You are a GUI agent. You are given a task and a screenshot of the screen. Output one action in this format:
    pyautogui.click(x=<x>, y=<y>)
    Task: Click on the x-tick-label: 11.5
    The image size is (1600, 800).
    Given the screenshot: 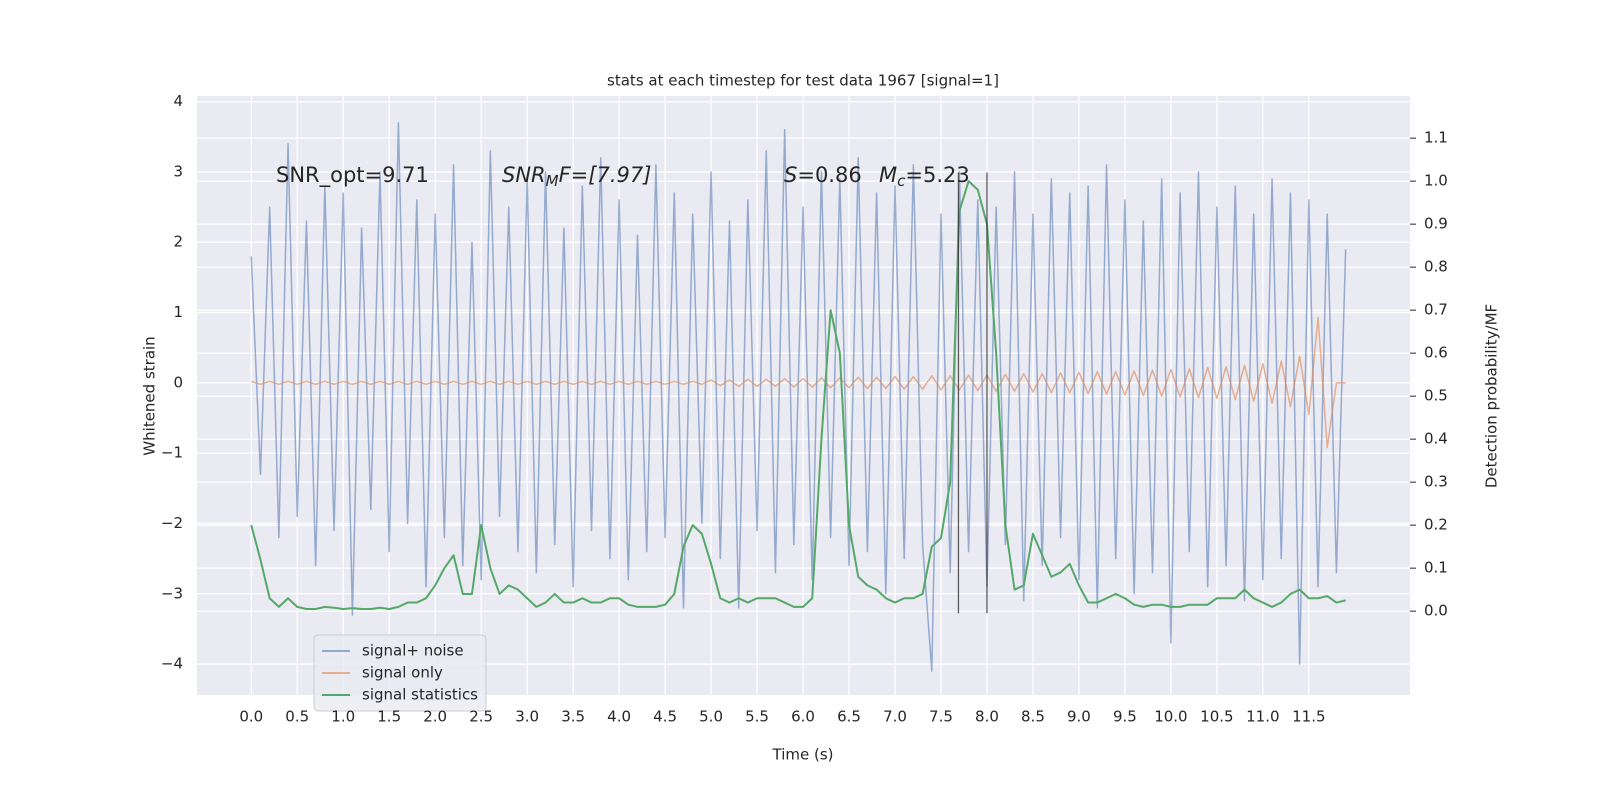 What is the action you would take?
    pyautogui.click(x=1308, y=717)
    